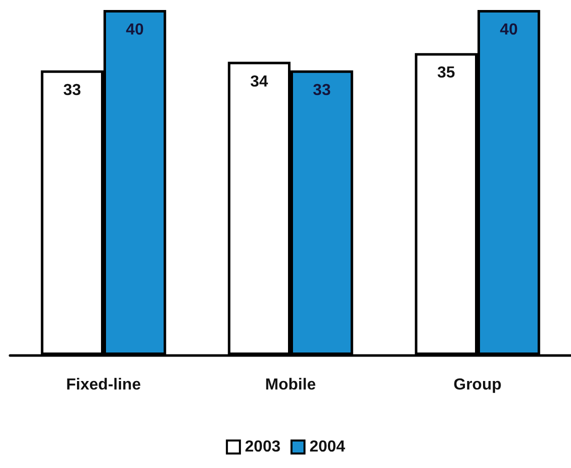 This screenshot has height=468, width=571. What do you see at coordinates (446, 73) in the screenshot?
I see `data-label: 35` at bounding box center [446, 73].